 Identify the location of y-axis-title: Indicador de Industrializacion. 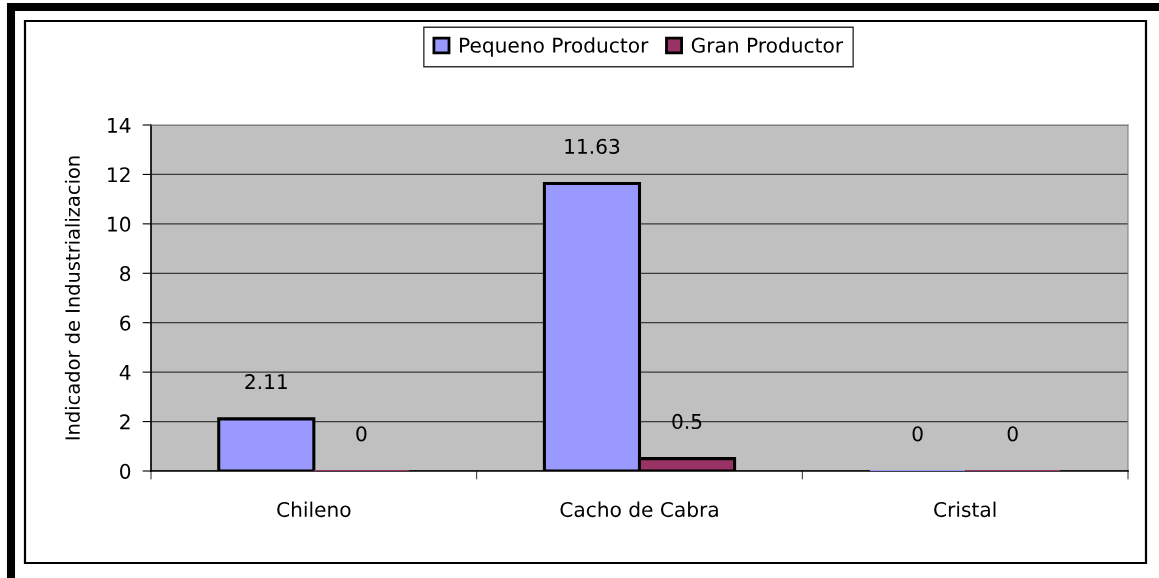
(72, 298).